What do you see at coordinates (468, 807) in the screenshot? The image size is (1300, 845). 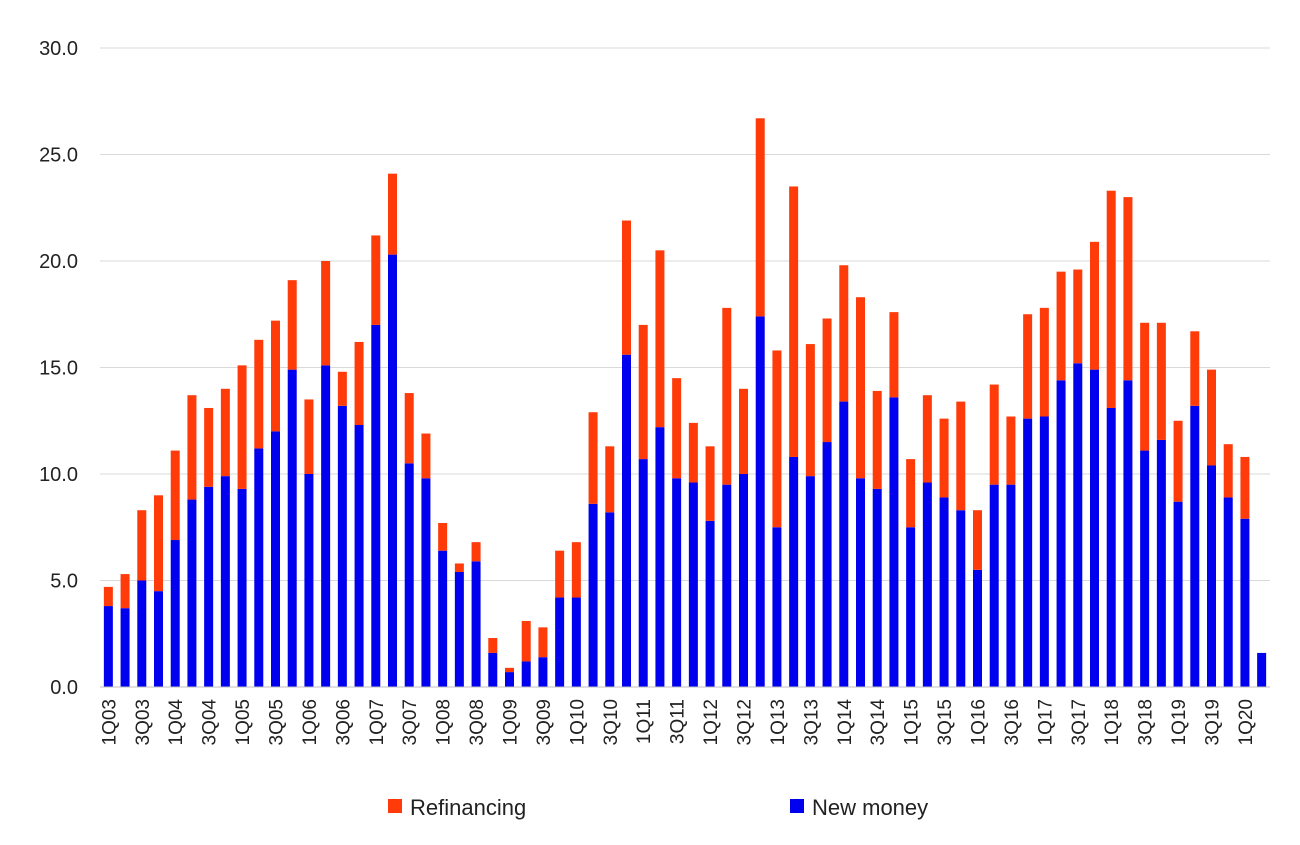 I see `legend-label: Refinancing` at bounding box center [468, 807].